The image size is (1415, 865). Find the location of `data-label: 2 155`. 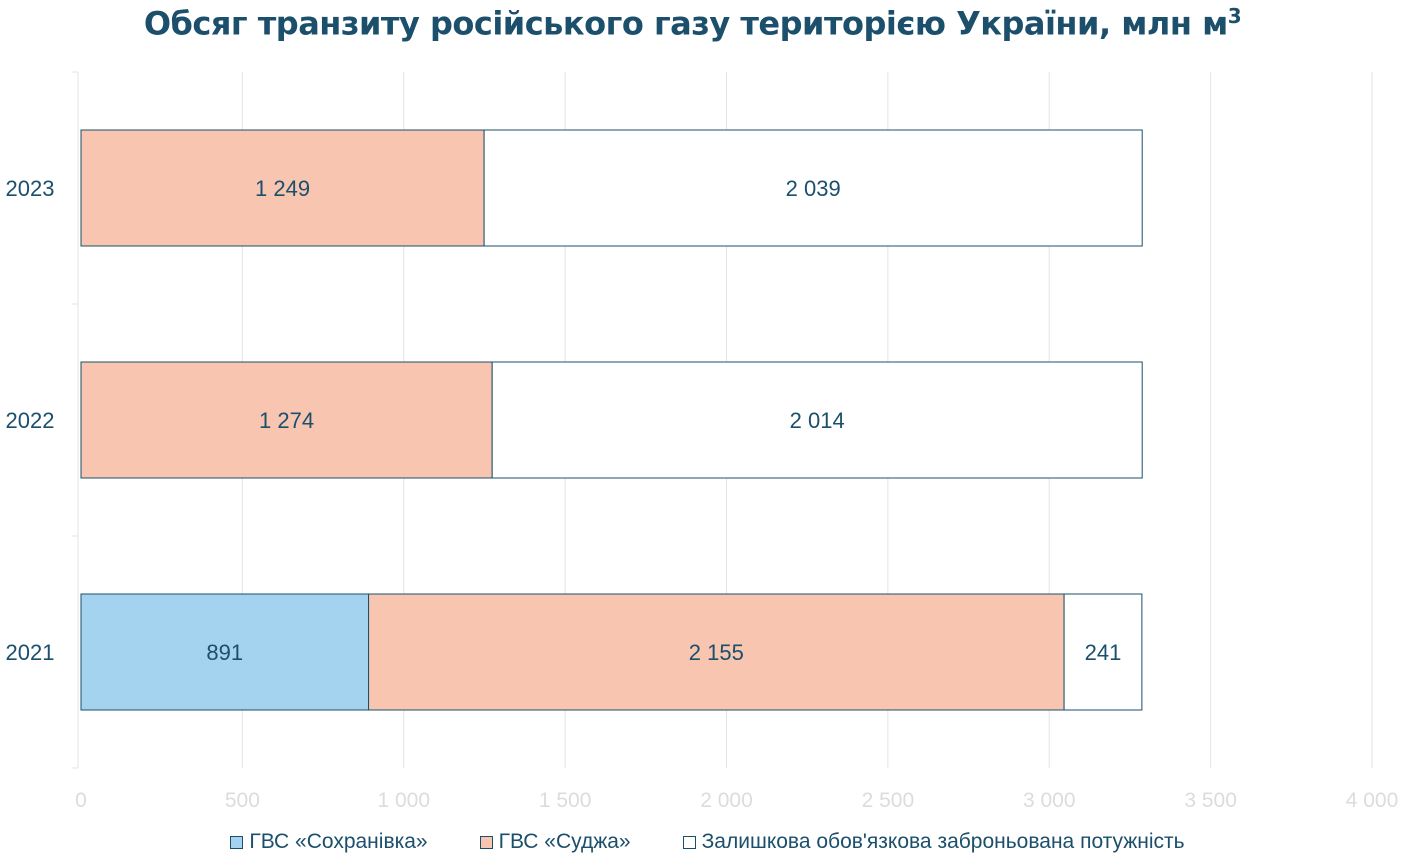

data-label: 2 155 is located at coordinates (716, 652).